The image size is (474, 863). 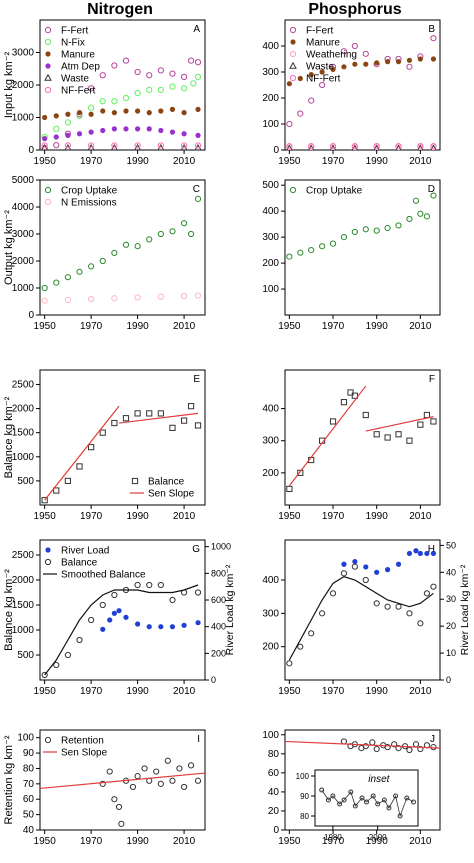 I want to click on y-tick-label: 0, so click(x=31, y=150).